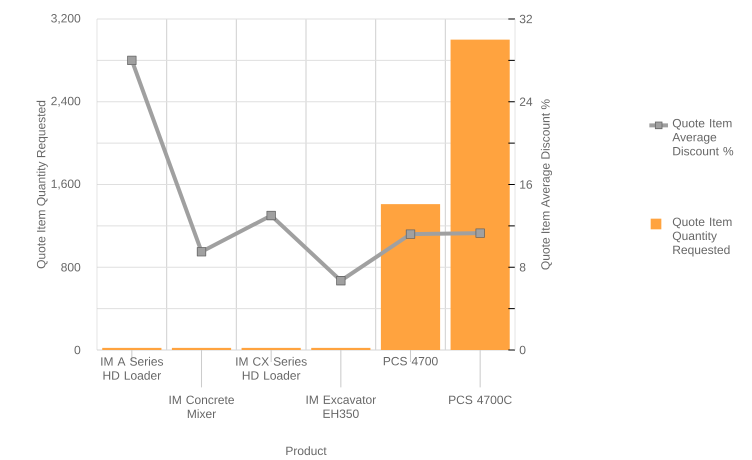  Describe the element at coordinates (132, 368) in the screenshot. I see `x-tick-label: IM A Series HD Loader` at that location.